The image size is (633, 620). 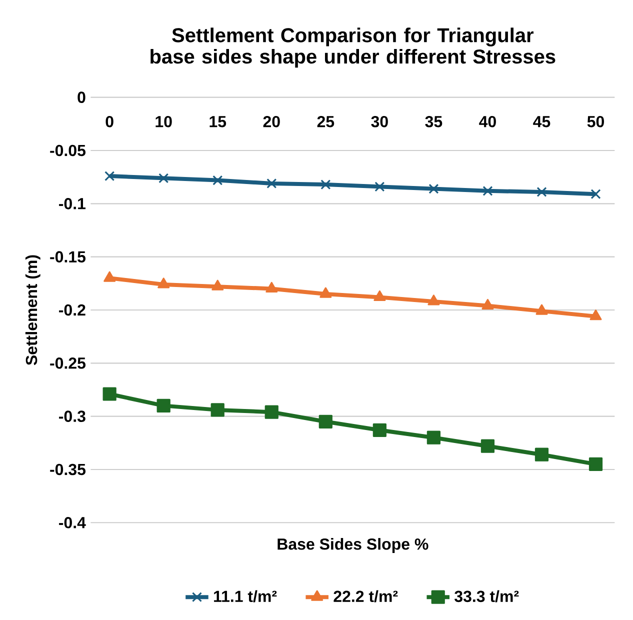 What do you see at coordinates (433, 122) in the screenshot?
I see `x-tick-label: 35` at bounding box center [433, 122].